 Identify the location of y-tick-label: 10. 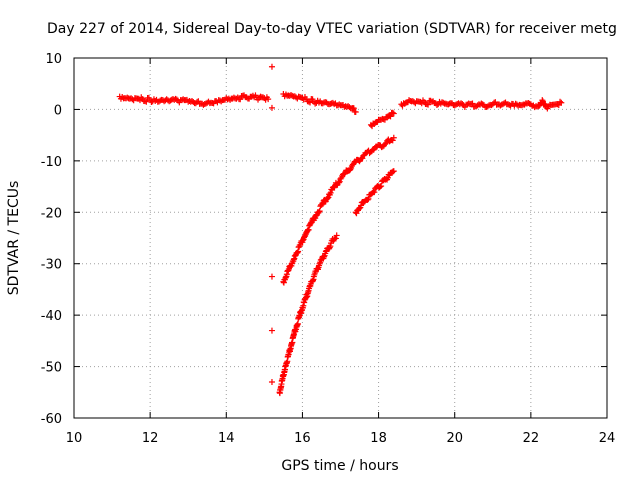
(53, 59).